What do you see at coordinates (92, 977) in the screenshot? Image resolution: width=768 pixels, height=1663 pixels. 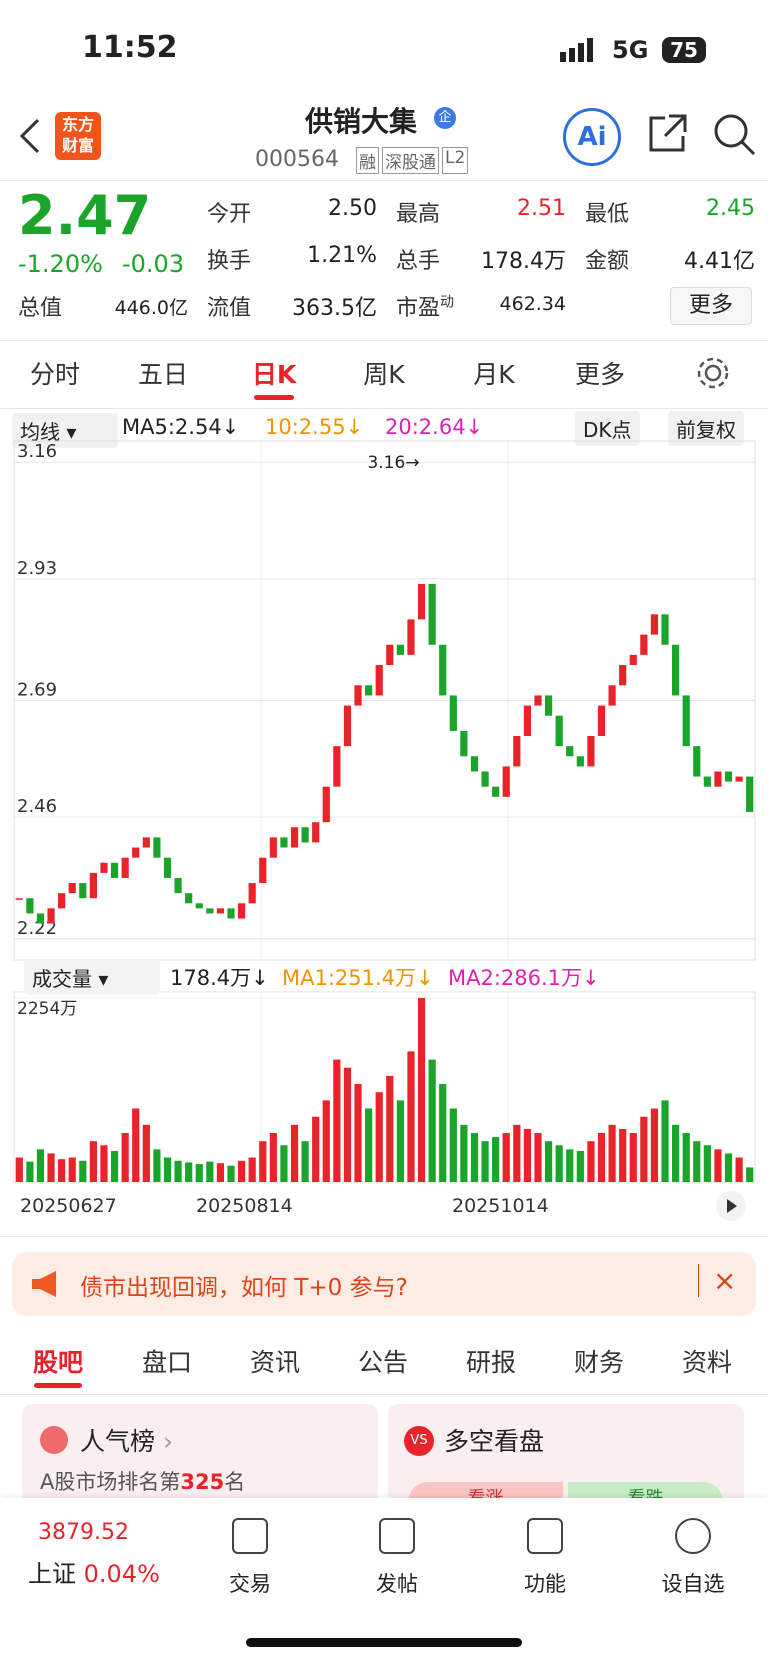 I see `volume-selector: 成交量 ▾` at bounding box center [92, 977].